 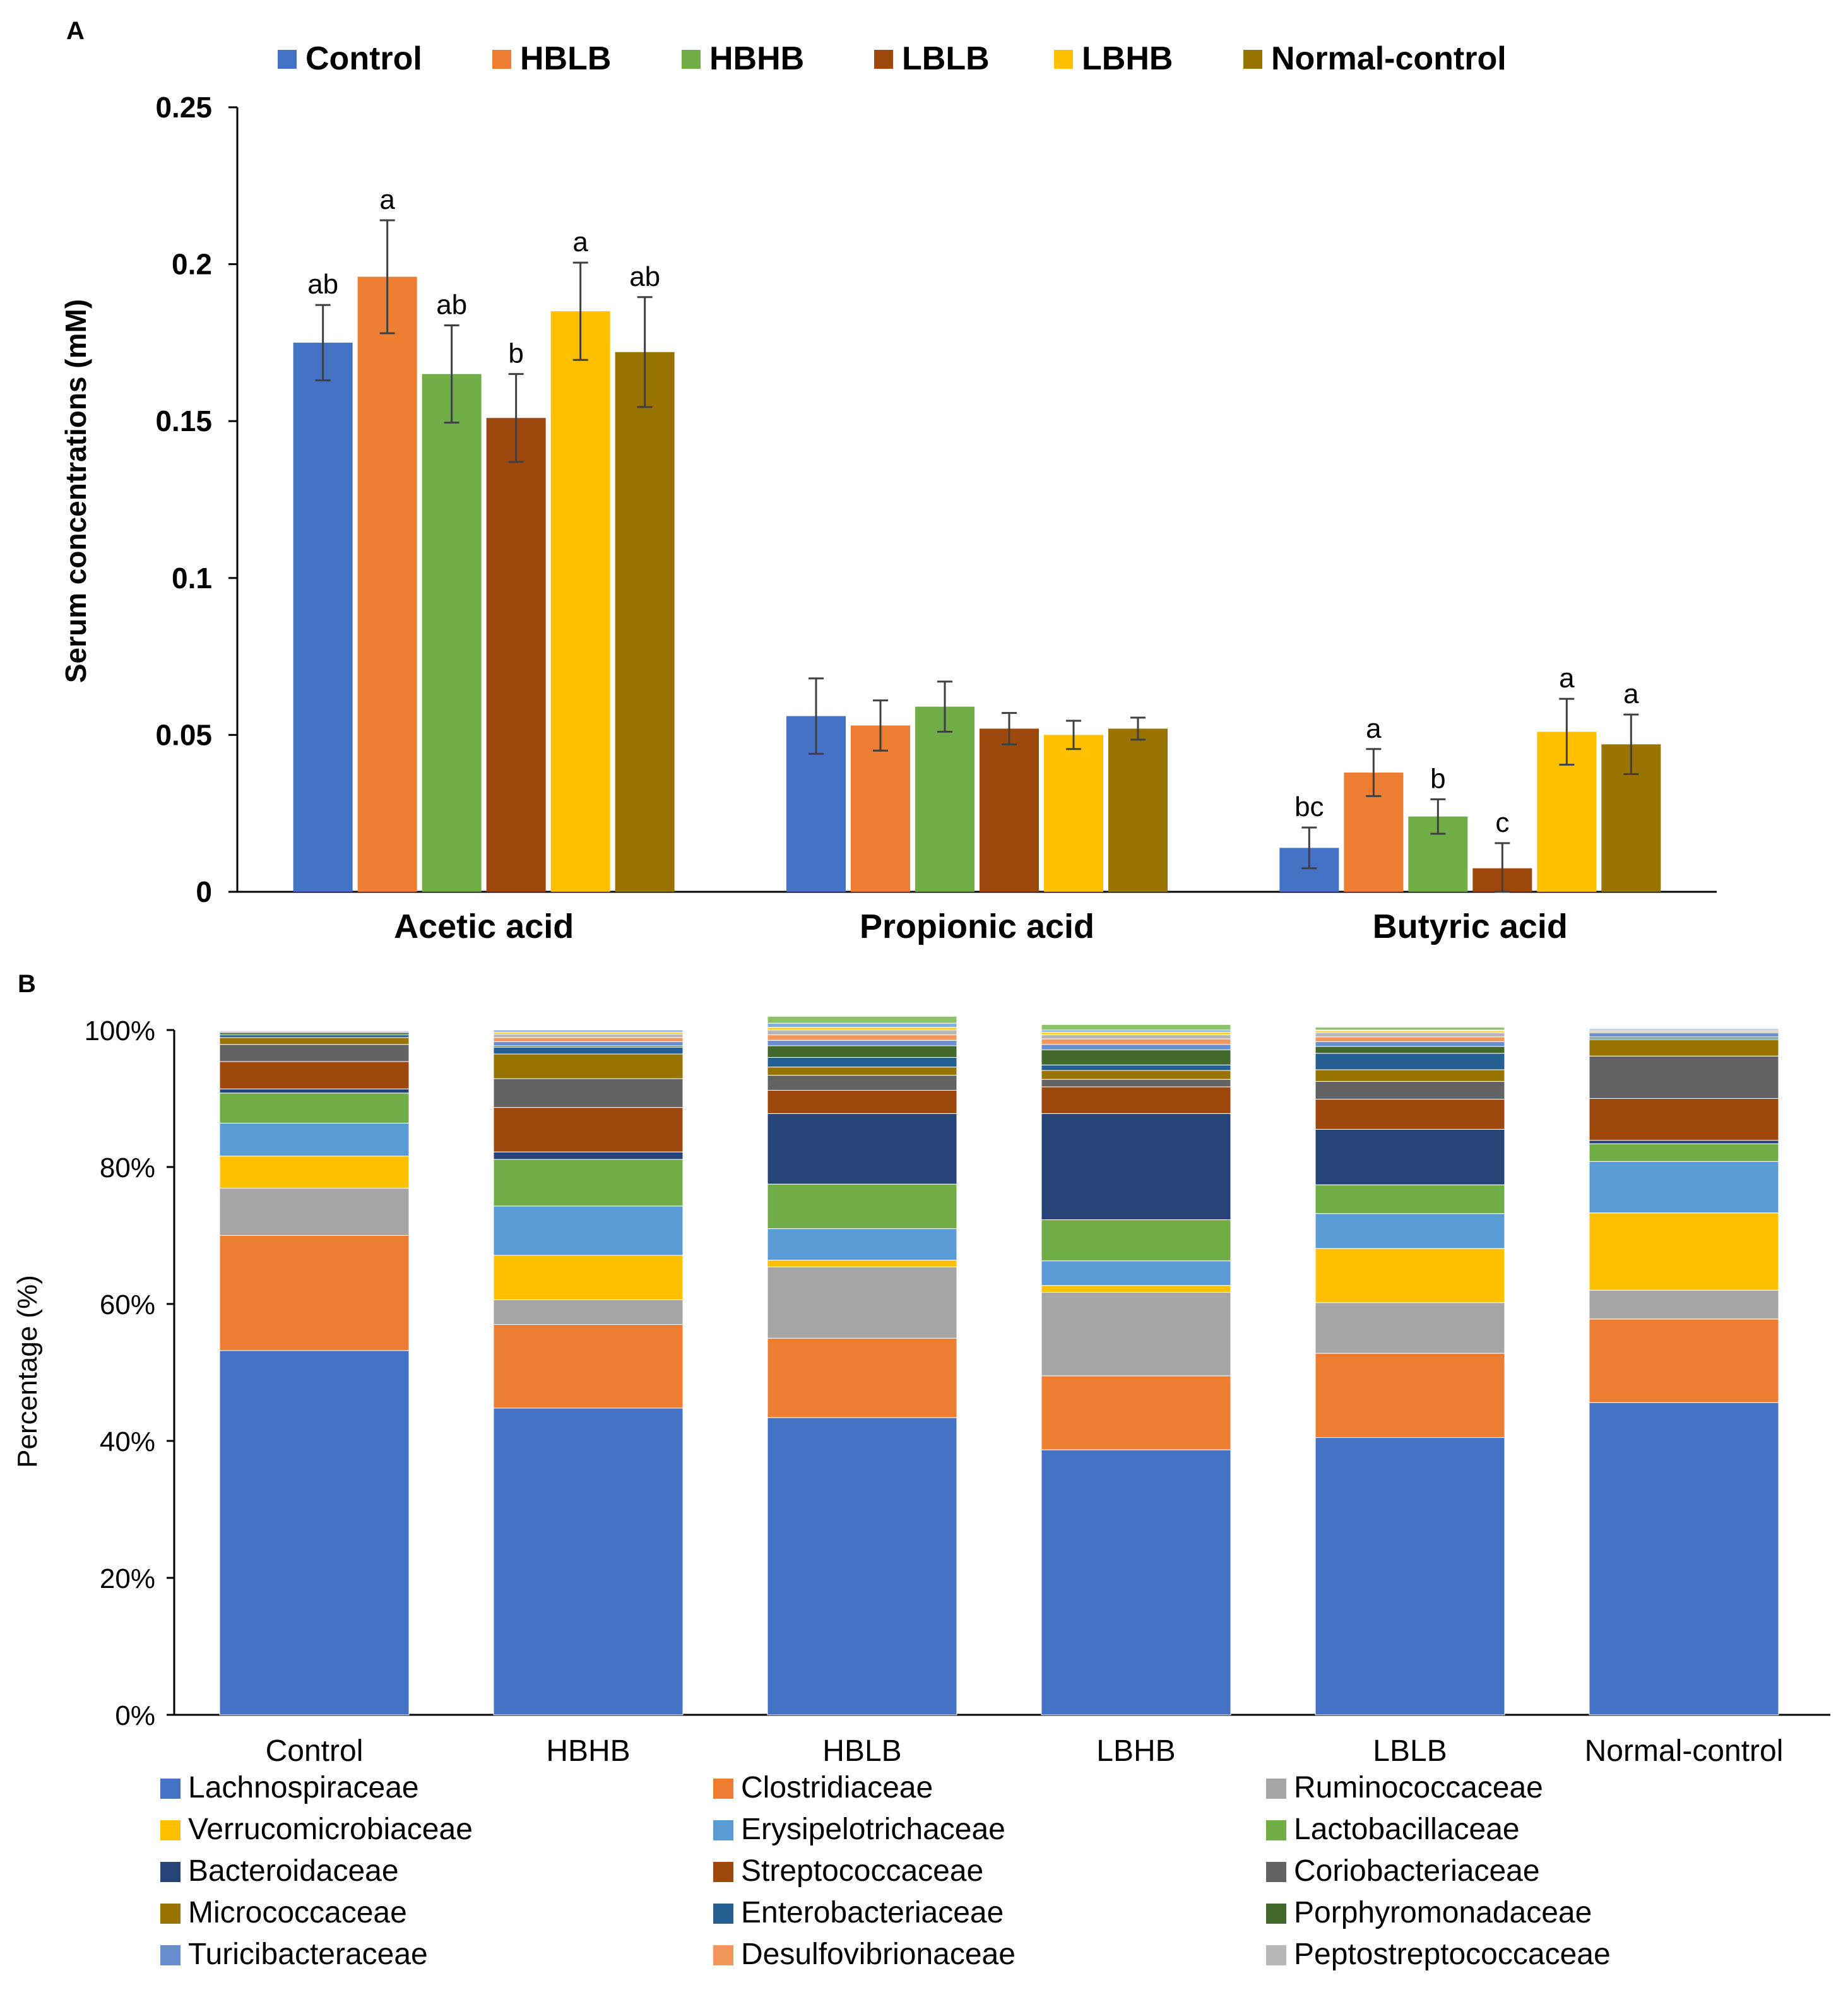 I want to click on category-label-butyric-acid: Butyric acid, so click(x=1471, y=927).